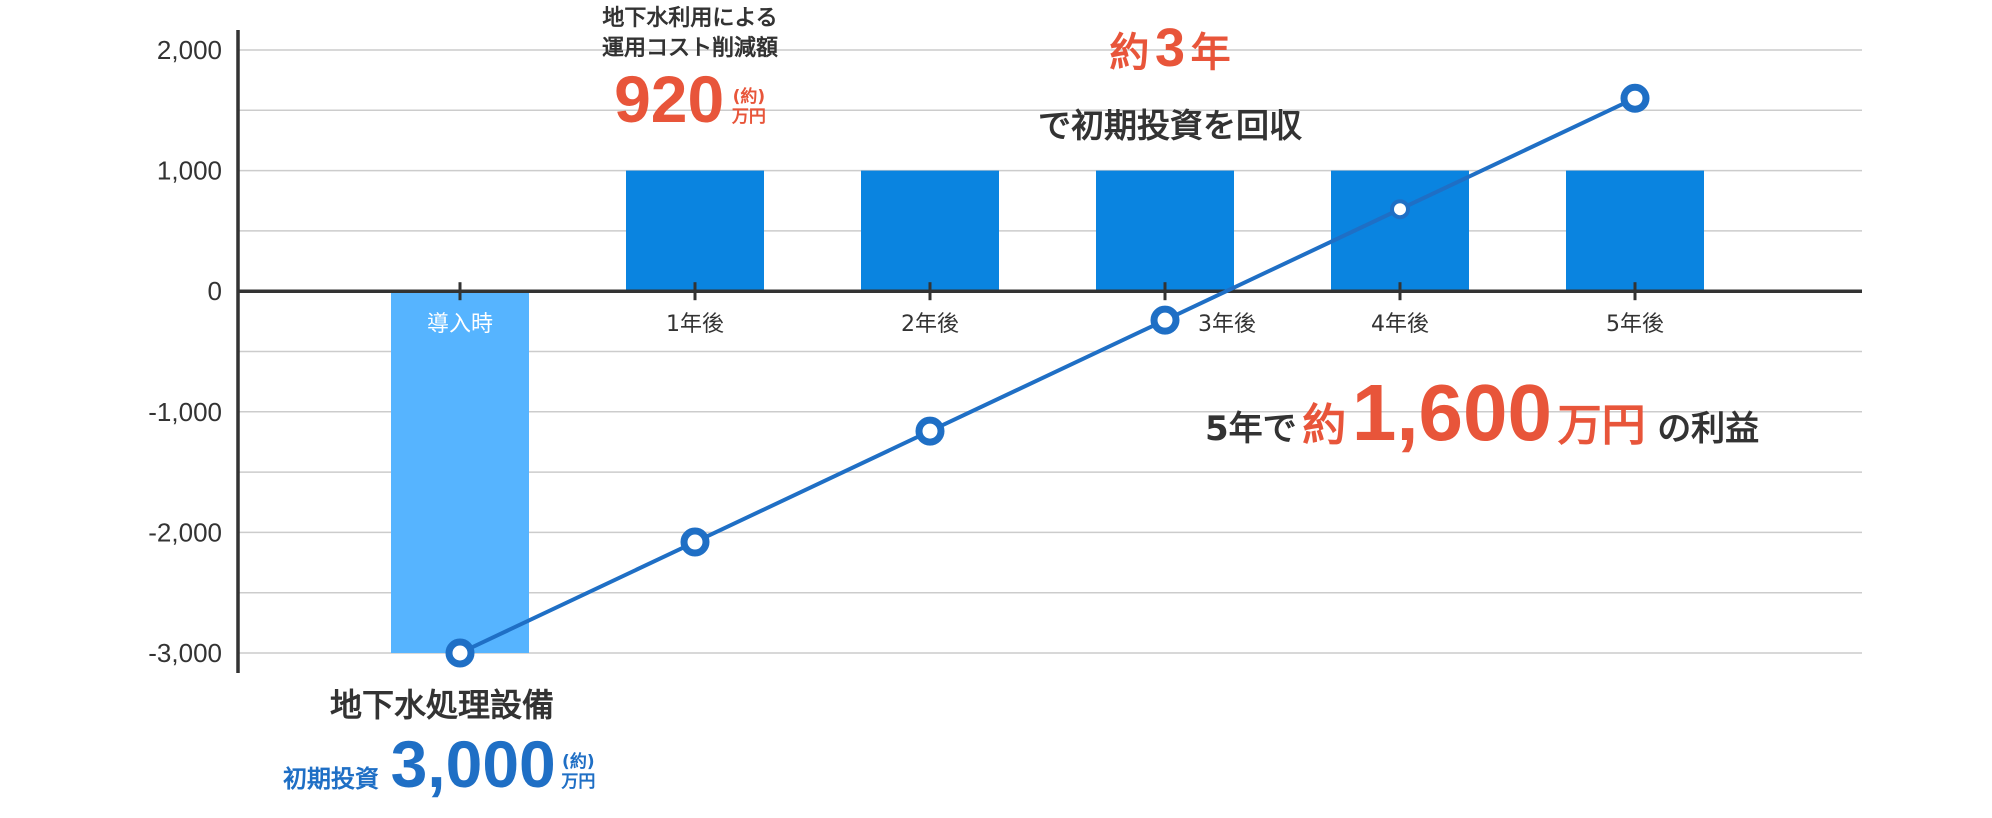 The image size is (1992, 818). I want to click on savings-value: 920, so click(669, 99).